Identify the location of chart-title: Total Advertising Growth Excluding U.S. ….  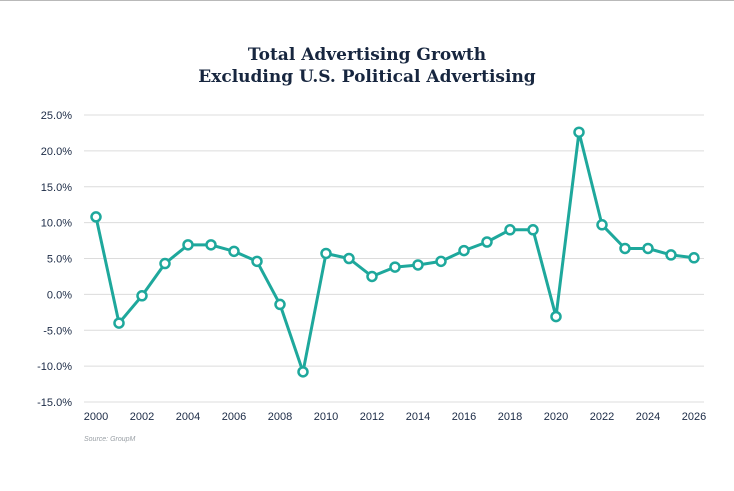
(367, 66).